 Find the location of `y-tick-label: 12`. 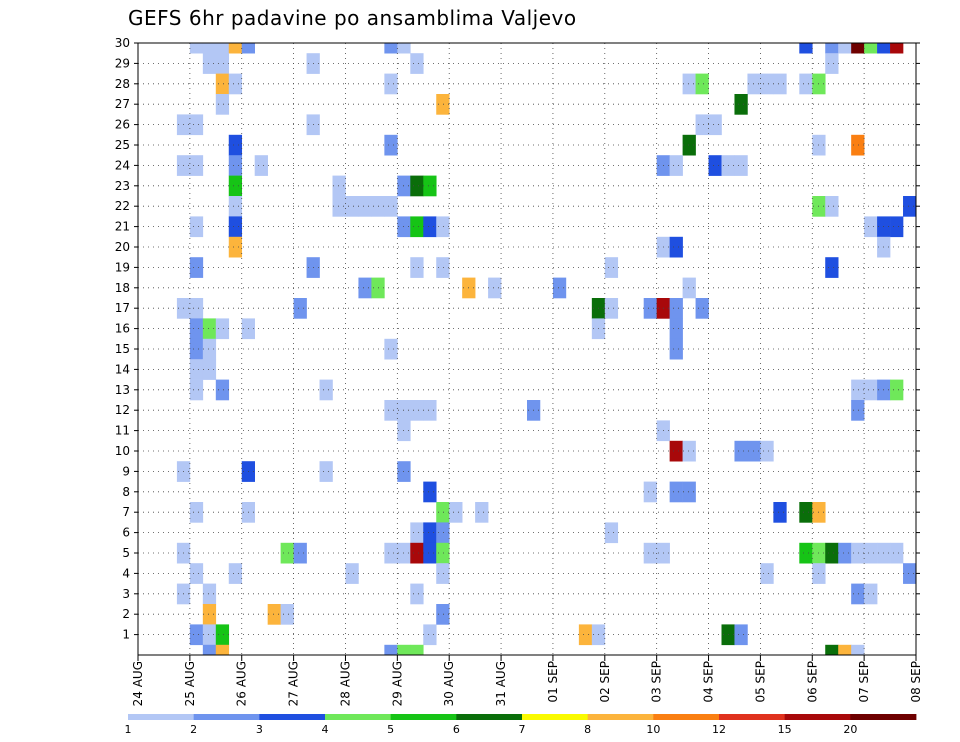

y-tick-label: 12 is located at coordinates (122, 410).